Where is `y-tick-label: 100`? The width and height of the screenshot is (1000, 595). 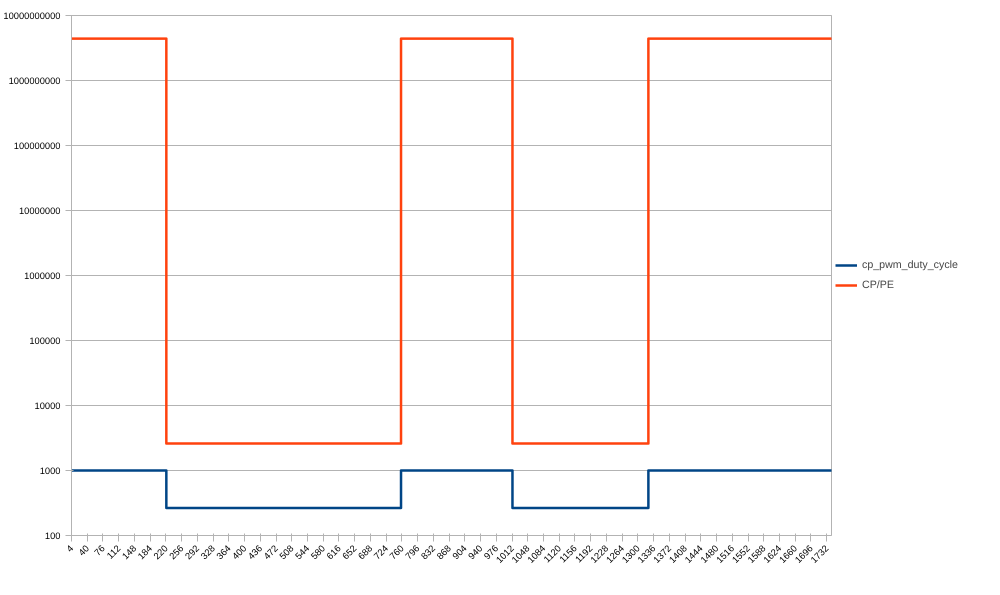
y-tick-label: 100 is located at coordinates (52, 536).